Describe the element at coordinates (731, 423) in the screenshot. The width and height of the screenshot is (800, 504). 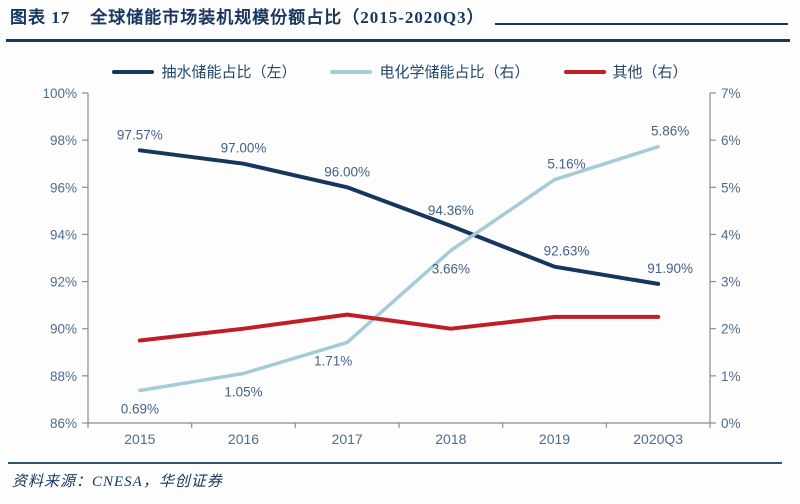
I see `right-tick-label: 0%` at that location.